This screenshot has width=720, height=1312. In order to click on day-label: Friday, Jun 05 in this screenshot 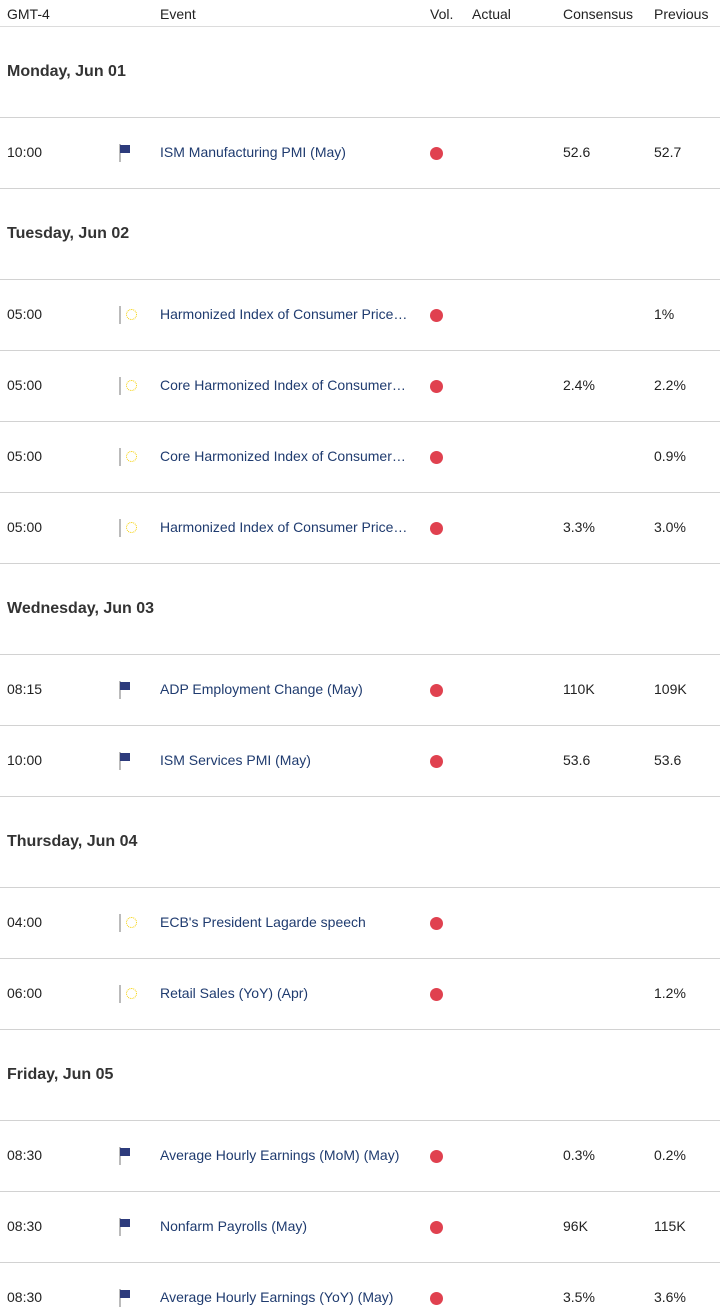, I will do `click(60, 1074)`.